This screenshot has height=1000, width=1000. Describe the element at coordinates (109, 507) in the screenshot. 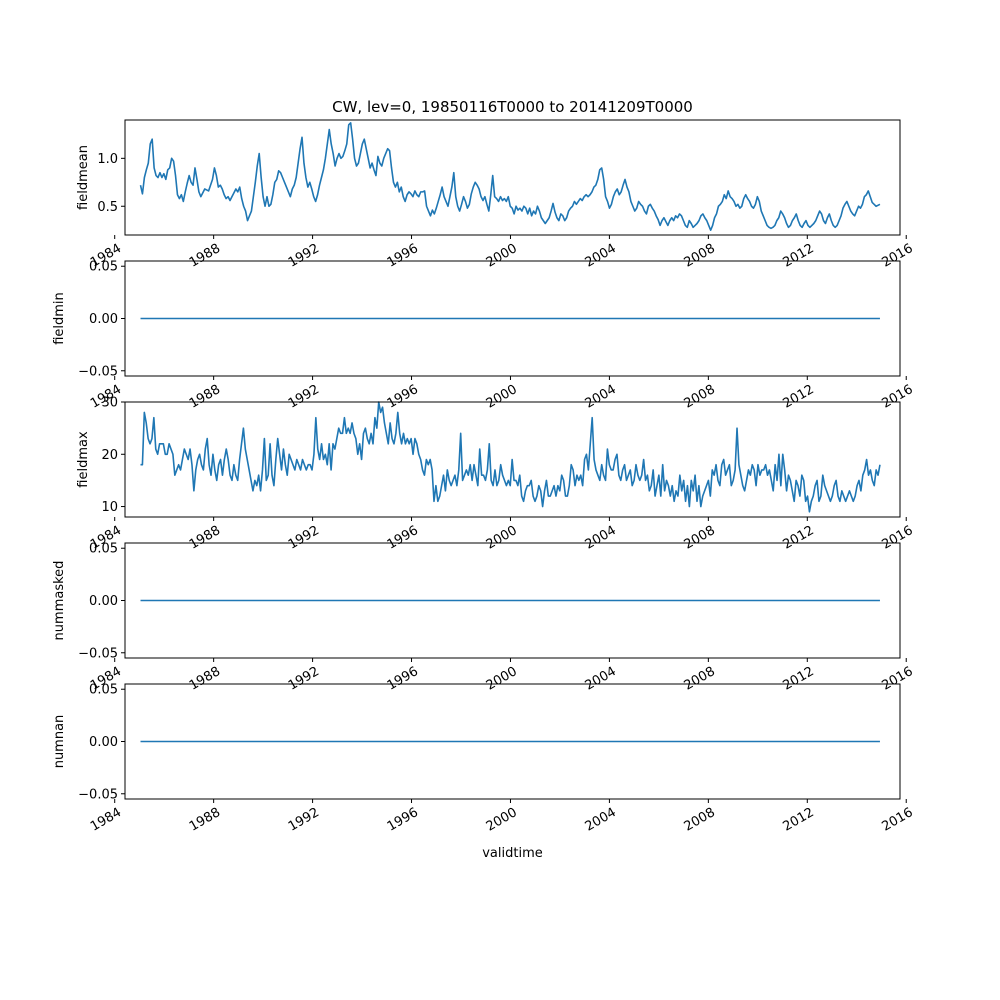

I see `y-tick-label: 10` at that location.